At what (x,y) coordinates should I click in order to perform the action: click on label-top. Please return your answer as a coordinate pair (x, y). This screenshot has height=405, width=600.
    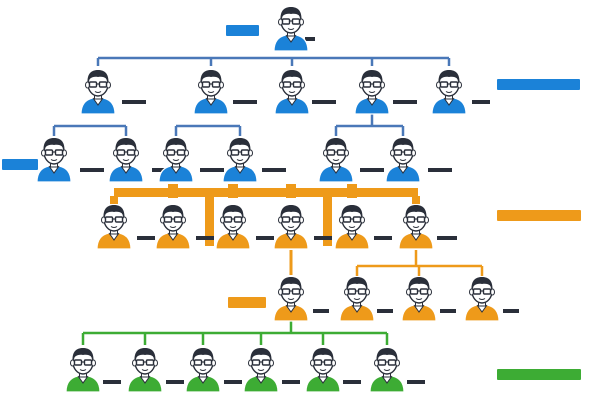
    Looking at the image, I should click on (242, 30).